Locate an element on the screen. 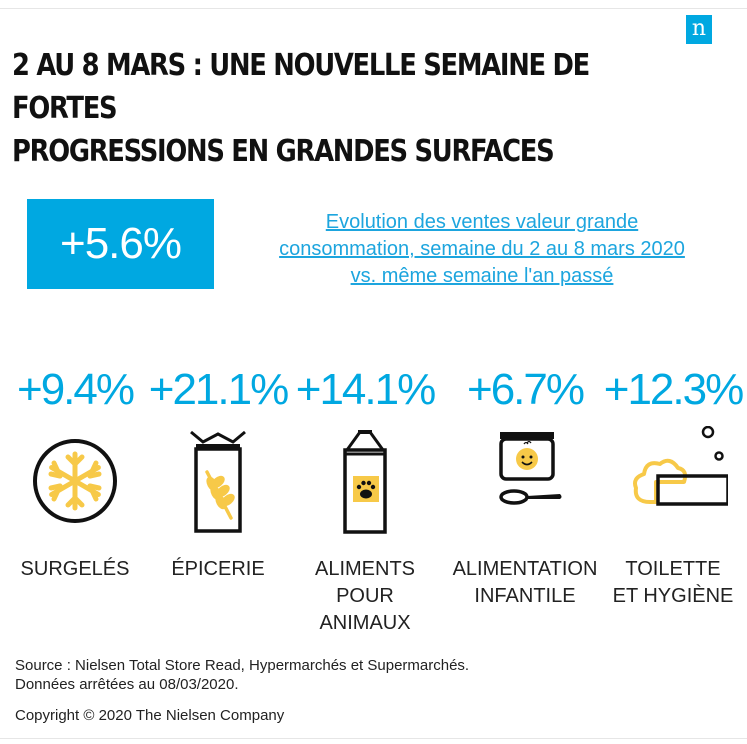 Image resolution: width=747 pixels, height=744 pixels. category-label: SURGELÉS is located at coordinates (75, 569).